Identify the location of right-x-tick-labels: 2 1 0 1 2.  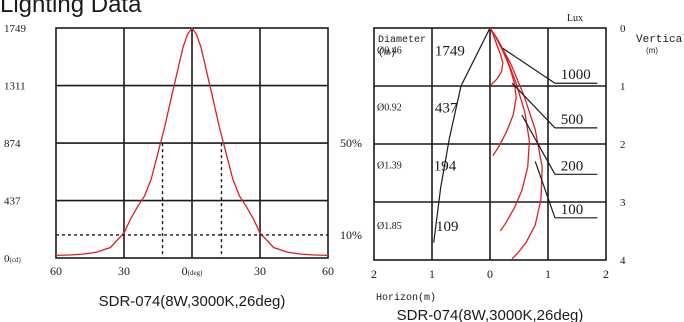
(490, 274).